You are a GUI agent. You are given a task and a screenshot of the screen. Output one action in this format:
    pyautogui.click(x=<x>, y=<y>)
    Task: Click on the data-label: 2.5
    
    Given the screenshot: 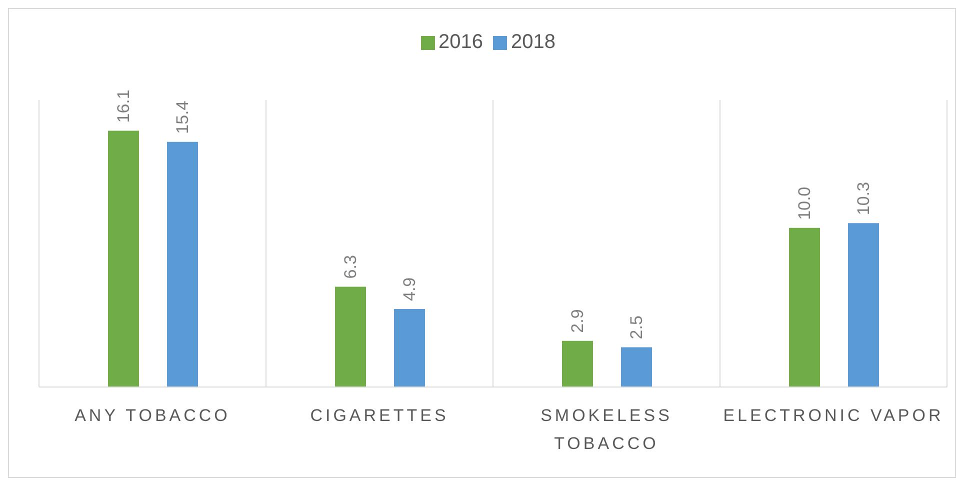 What is the action you would take?
    pyautogui.click(x=636, y=328)
    